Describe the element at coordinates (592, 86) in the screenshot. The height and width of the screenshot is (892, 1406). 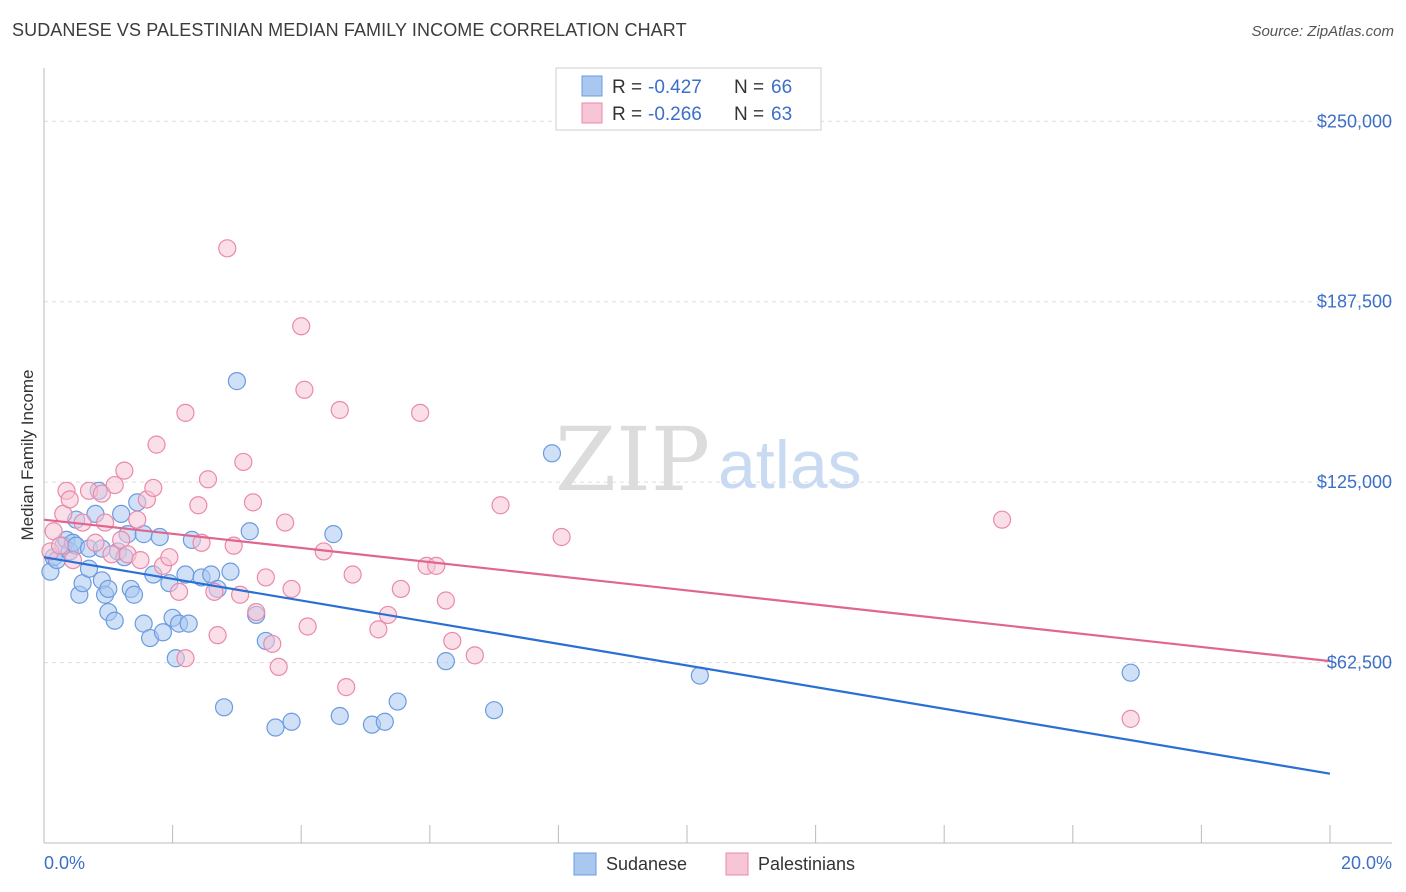
I see `legend-swatch-sudanese` at that location.